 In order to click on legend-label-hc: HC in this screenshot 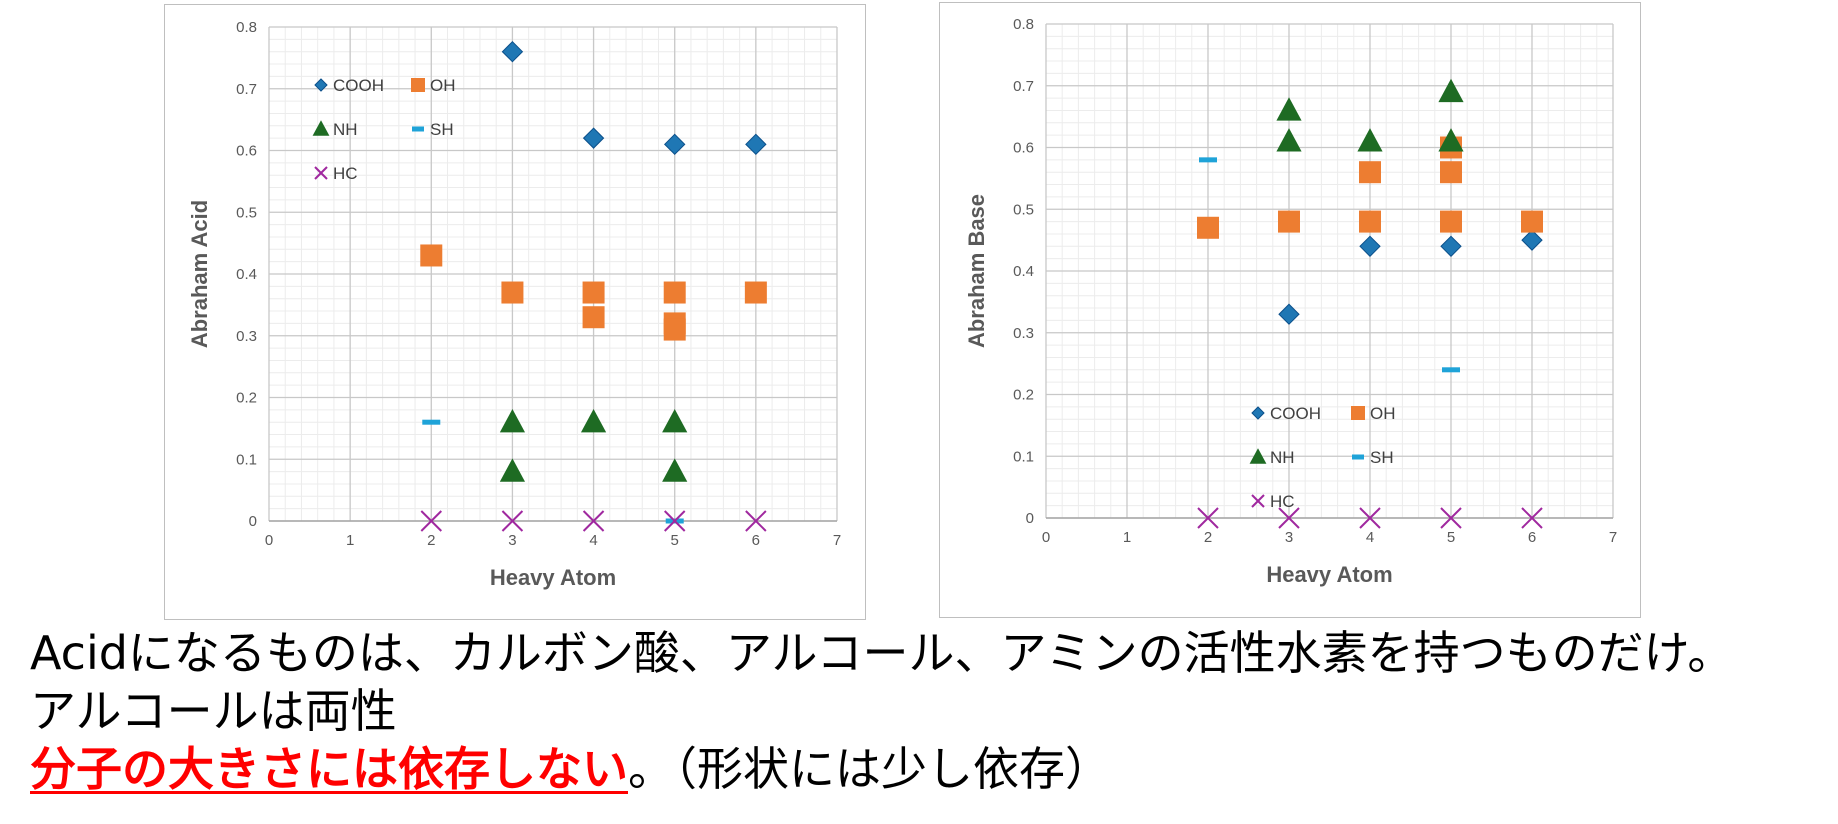, I will do `click(1282, 501)`.